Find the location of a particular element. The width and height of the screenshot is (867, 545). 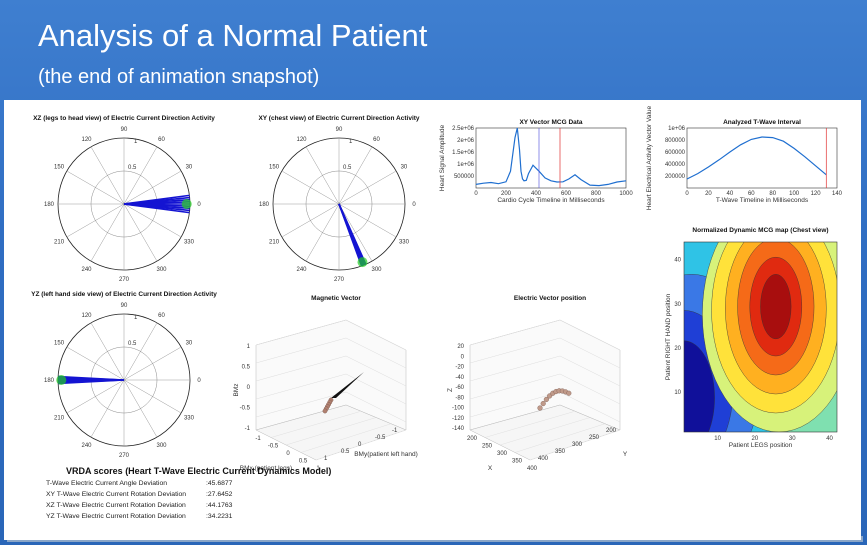

z-tick-label: 1 is located at coordinates (249, 347).